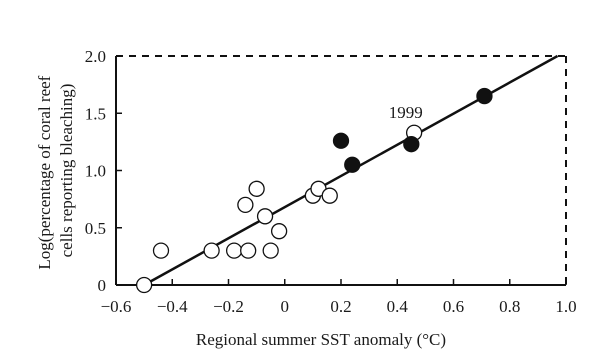  I want to click on x-tick-label: 0.4, so click(398, 306).